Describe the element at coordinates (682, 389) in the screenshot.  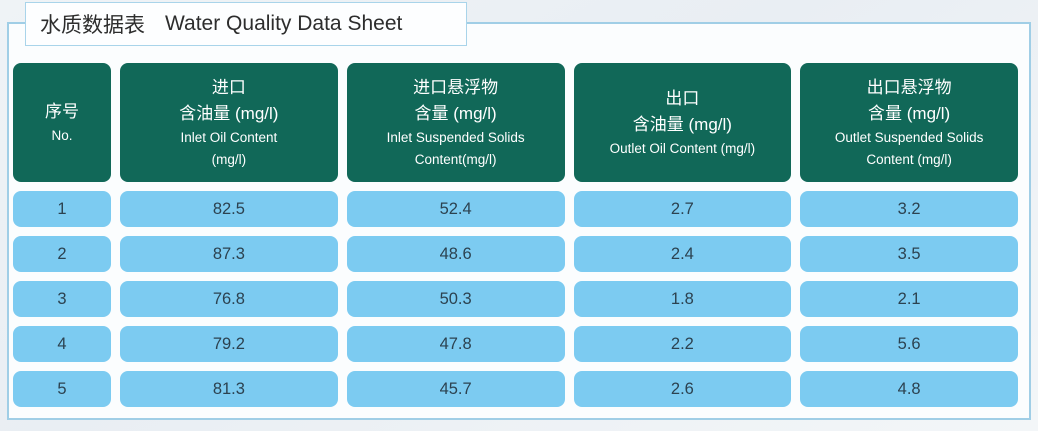
I see `cell-outlet-oil: 2.6` at that location.